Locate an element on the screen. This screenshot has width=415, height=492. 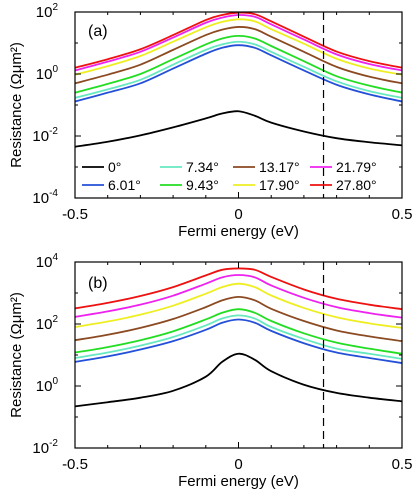
panel-b-y-axis-title: Resistance (Ωμm²) is located at coordinates (16, 355).